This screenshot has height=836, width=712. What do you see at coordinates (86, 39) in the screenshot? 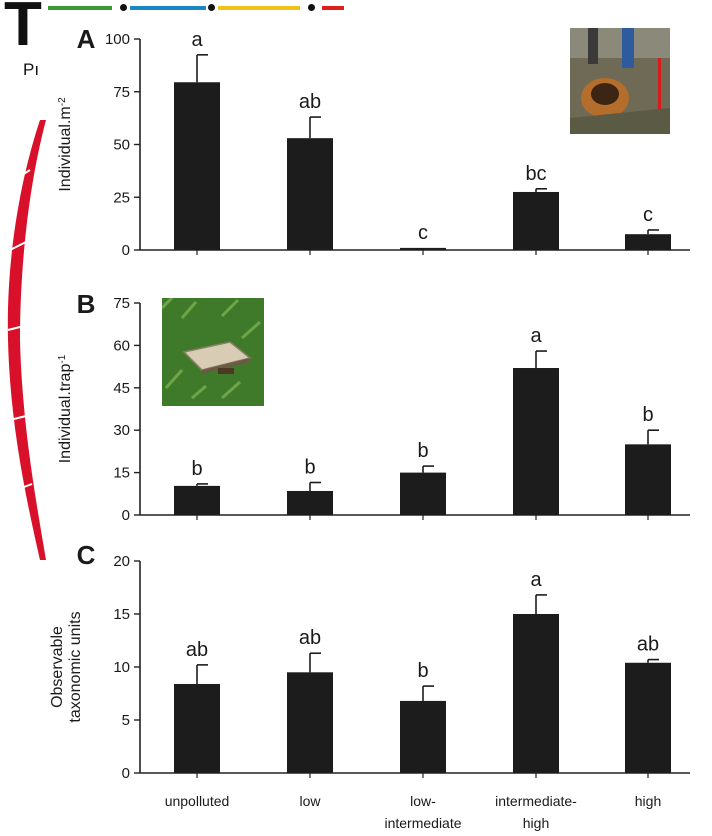
I see `panel-label-a: A` at bounding box center [86, 39].